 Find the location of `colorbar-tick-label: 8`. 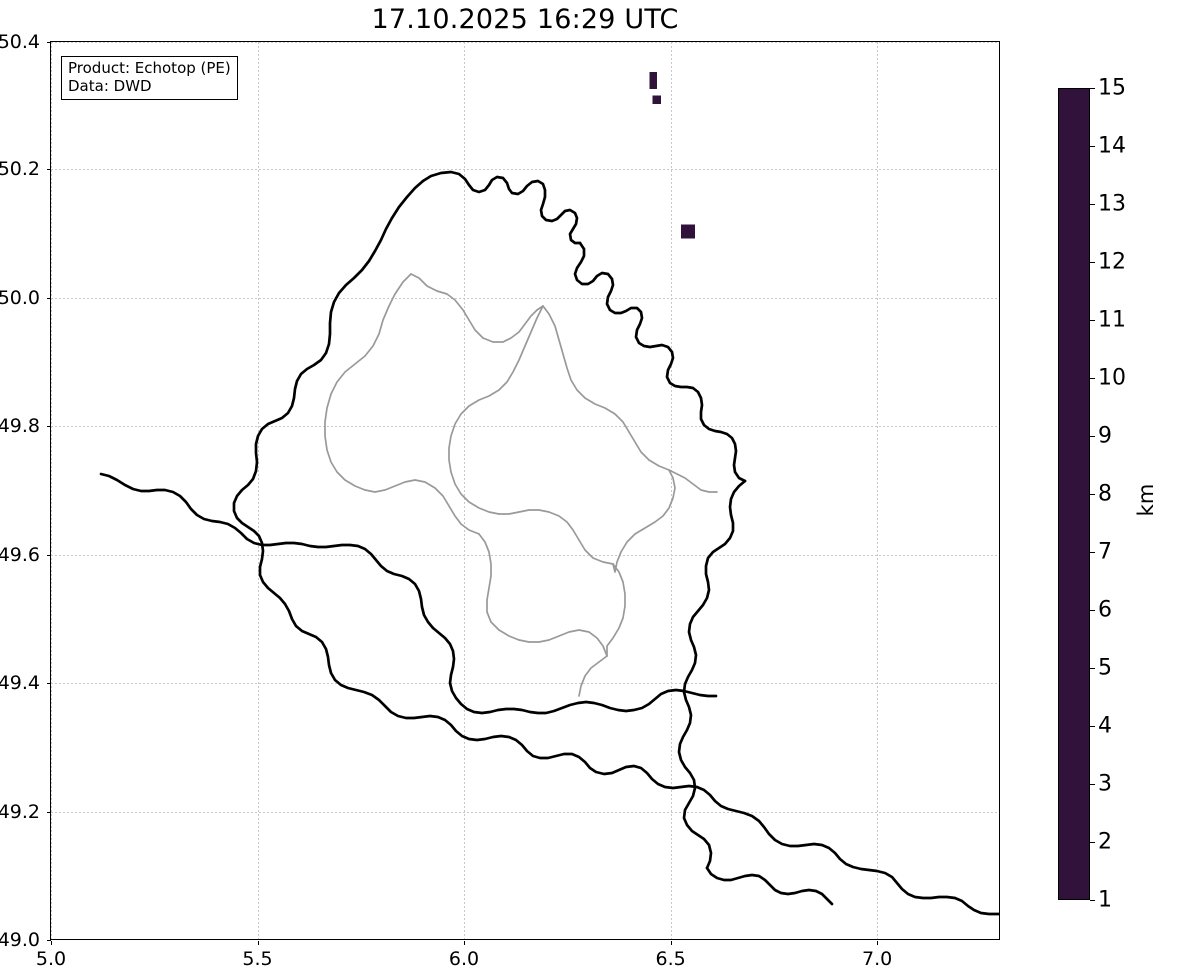

colorbar-tick-label: 8 is located at coordinates (1105, 494).